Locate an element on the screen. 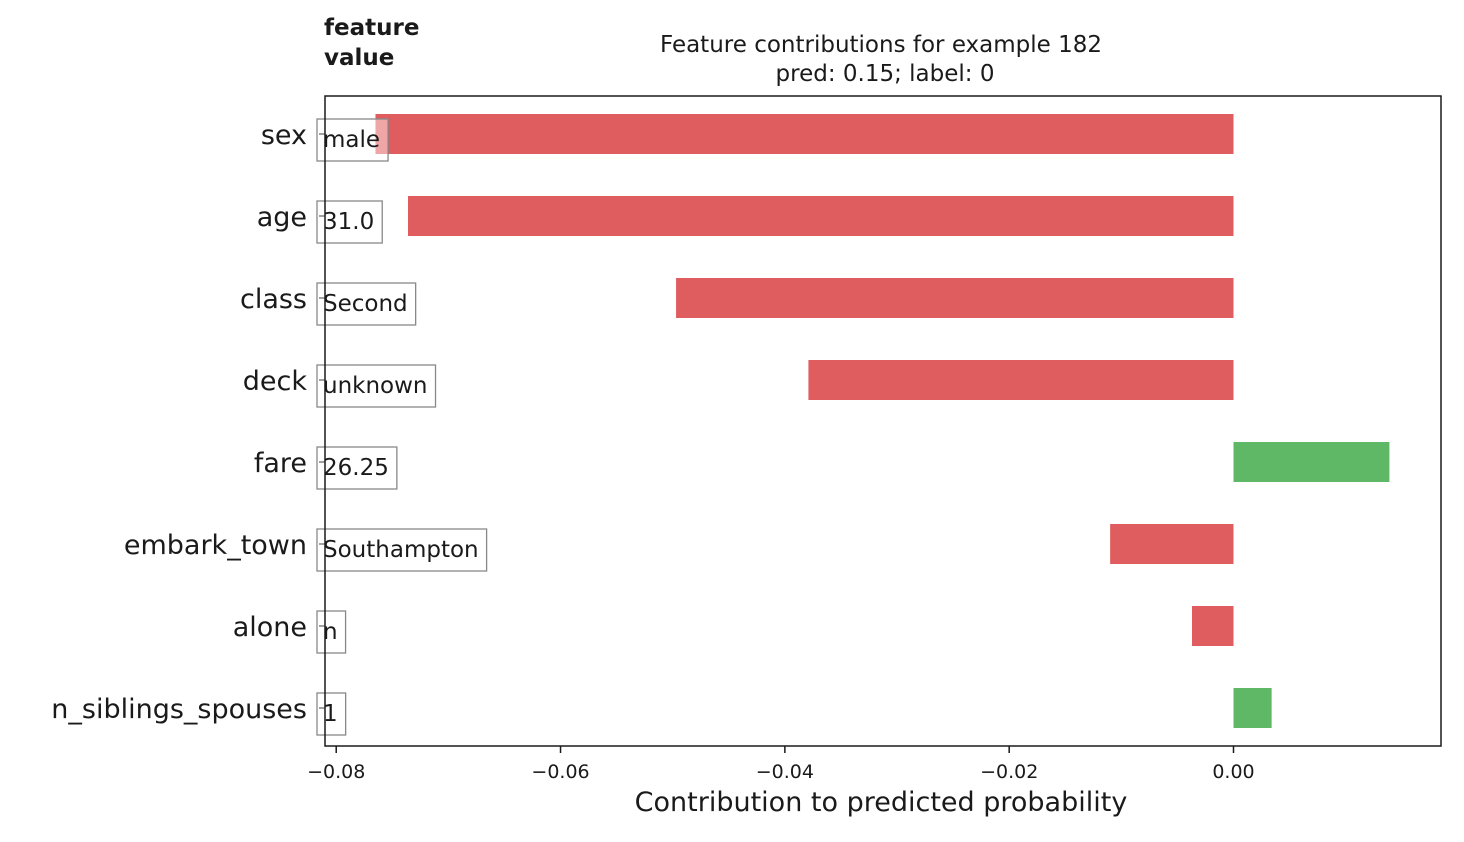 This screenshot has width=1464, height=842. feature-value-label: 31.0 is located at coordinates (348, 222).